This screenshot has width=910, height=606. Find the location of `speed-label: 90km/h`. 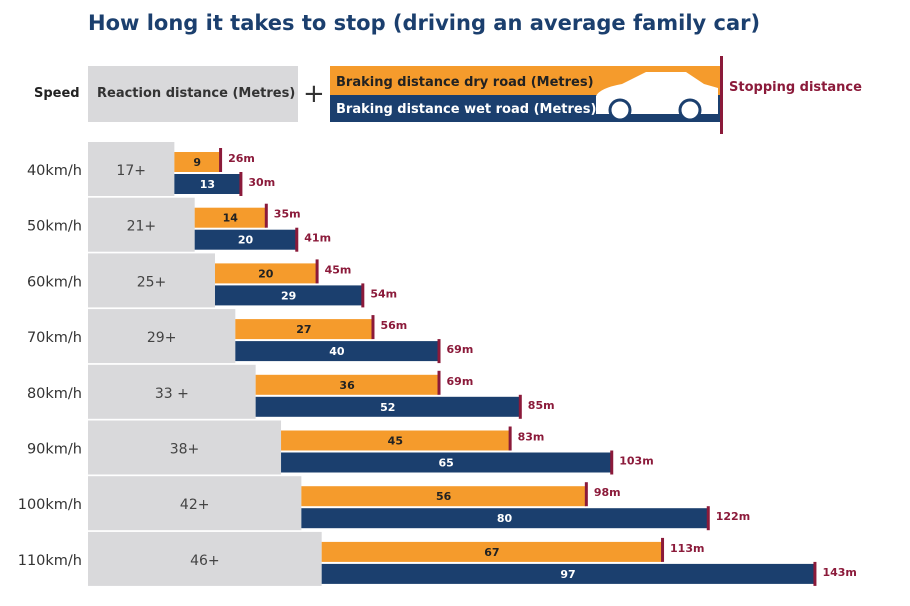

speed-label: 90km/h is located at coordinates (54, 450).